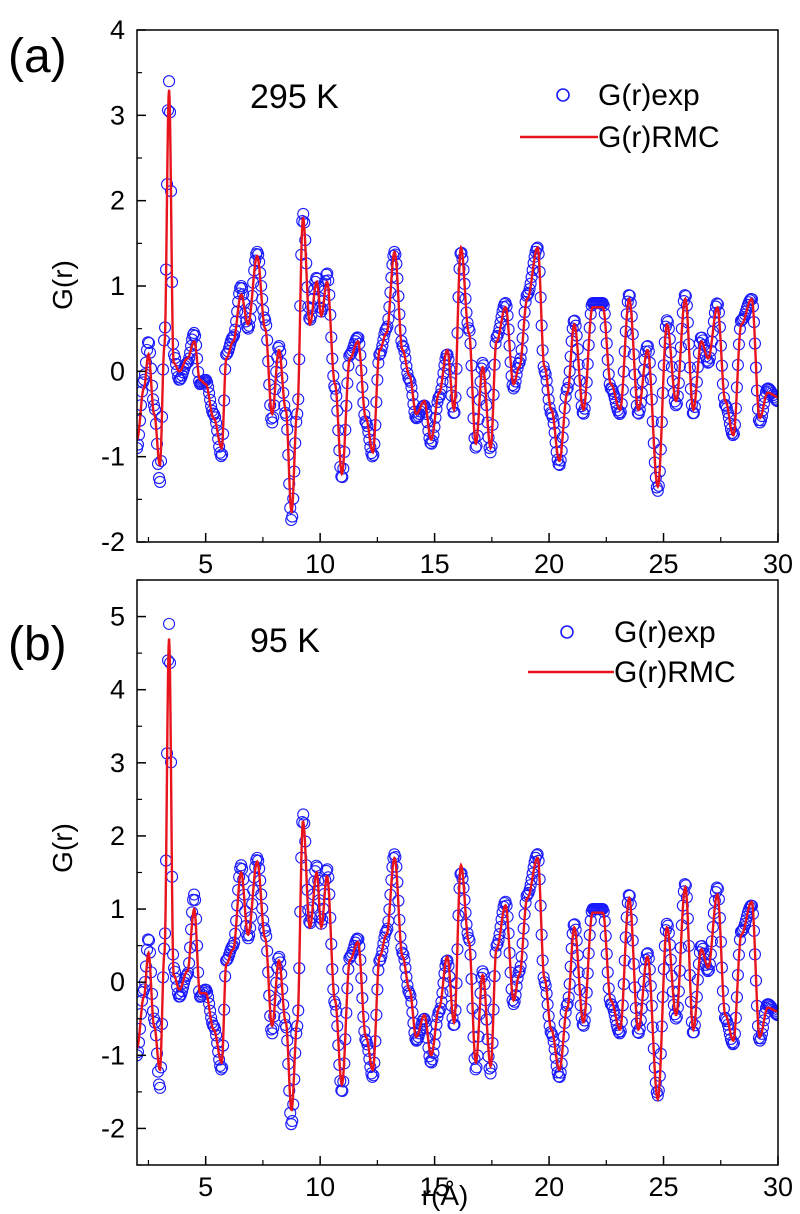 This screenshot has width=800, height=1214. I want to click on panel-b-label: (b), so click(37, 644).